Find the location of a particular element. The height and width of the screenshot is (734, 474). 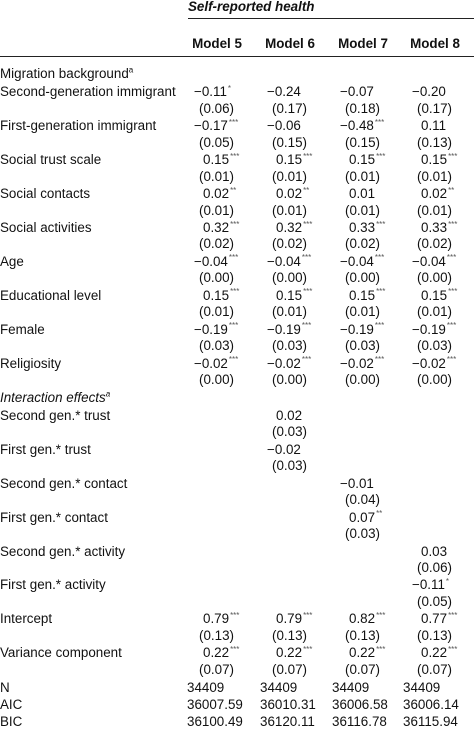

estimate-value: −0.06 is located at coordinates (284, 126).